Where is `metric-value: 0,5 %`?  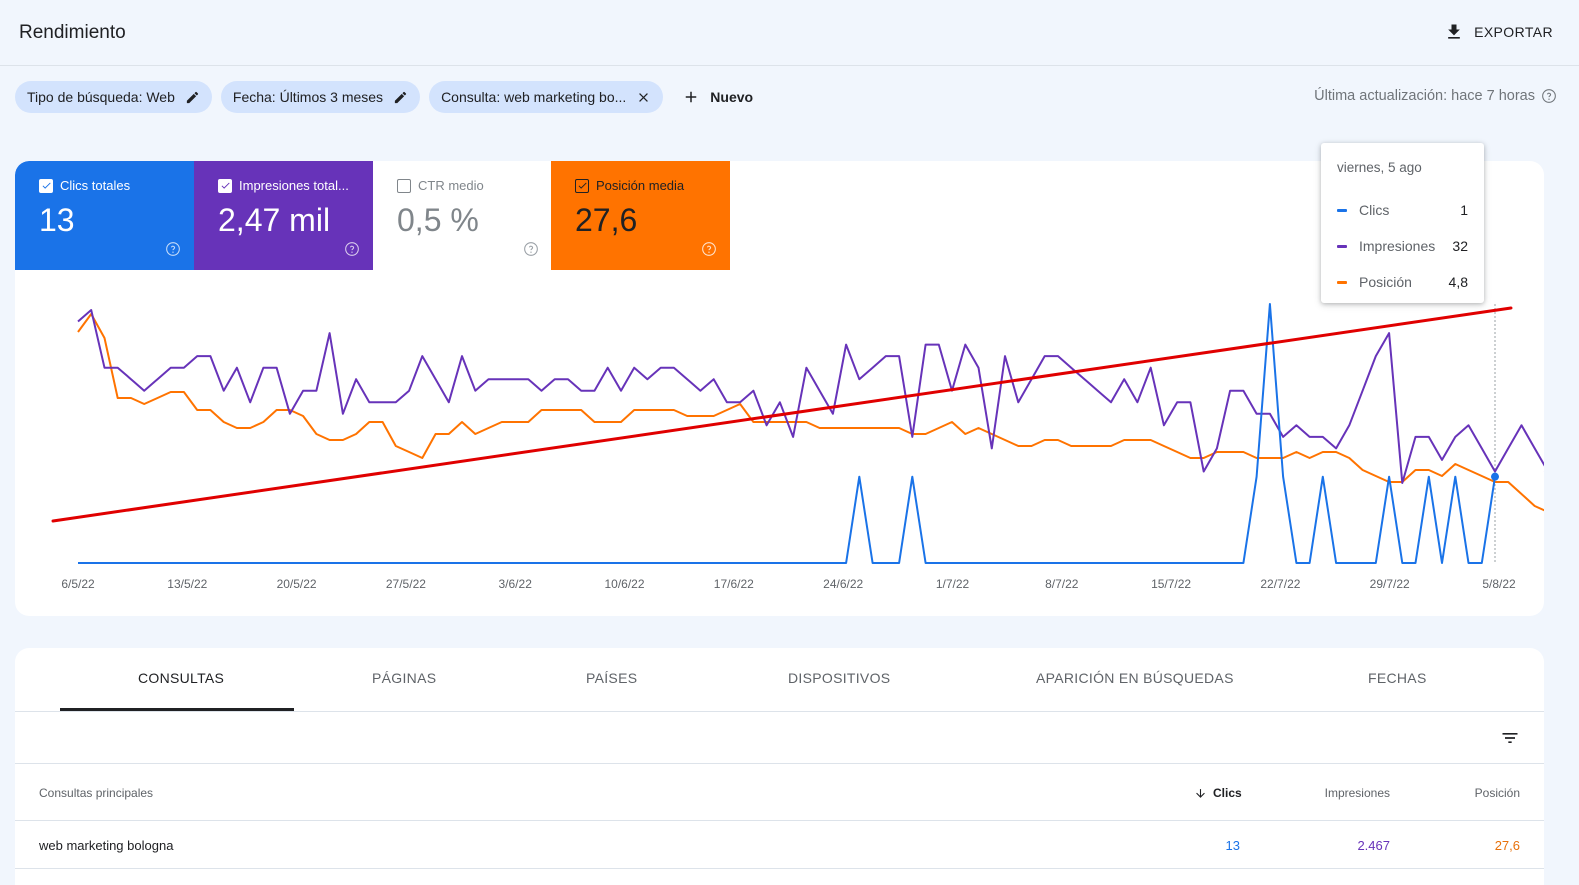
metric-value: 0,5 % is located at coordinates (438, 220).